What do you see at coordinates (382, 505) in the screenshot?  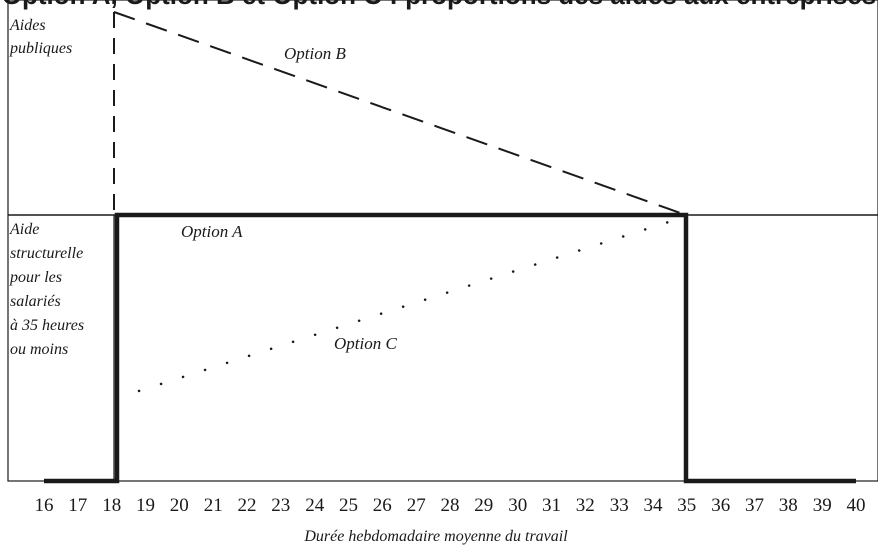 I see `x-tick-label: 26` at bounding box center [382, 505].